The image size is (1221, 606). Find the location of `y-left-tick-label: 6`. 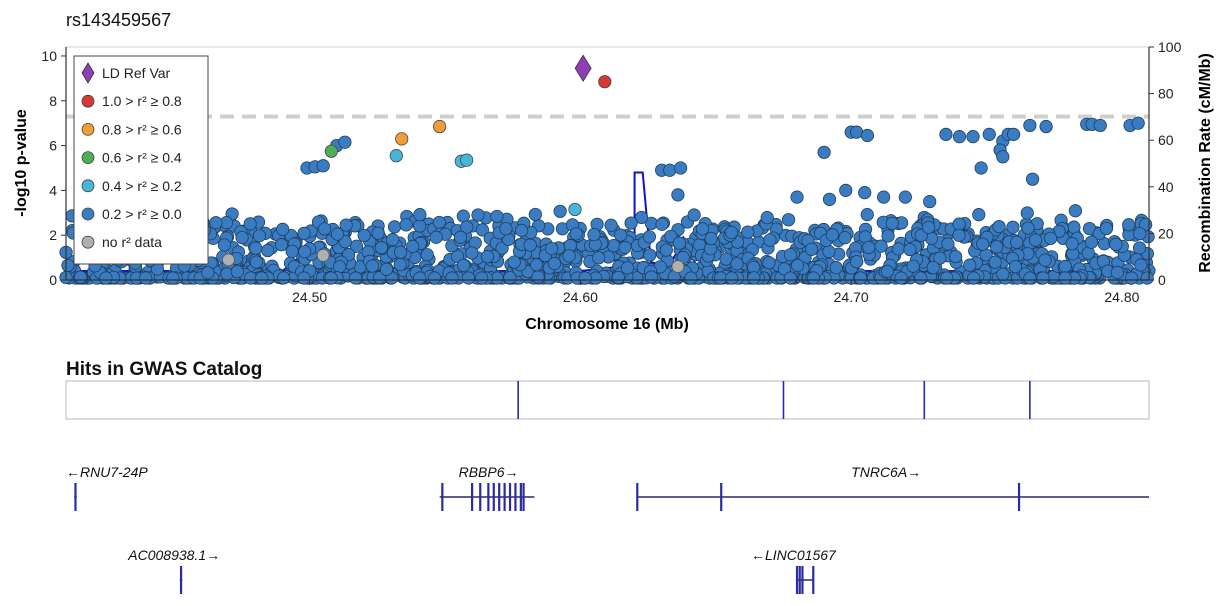

y-left-tick-label: 6 is located at coordinates (53, 146).